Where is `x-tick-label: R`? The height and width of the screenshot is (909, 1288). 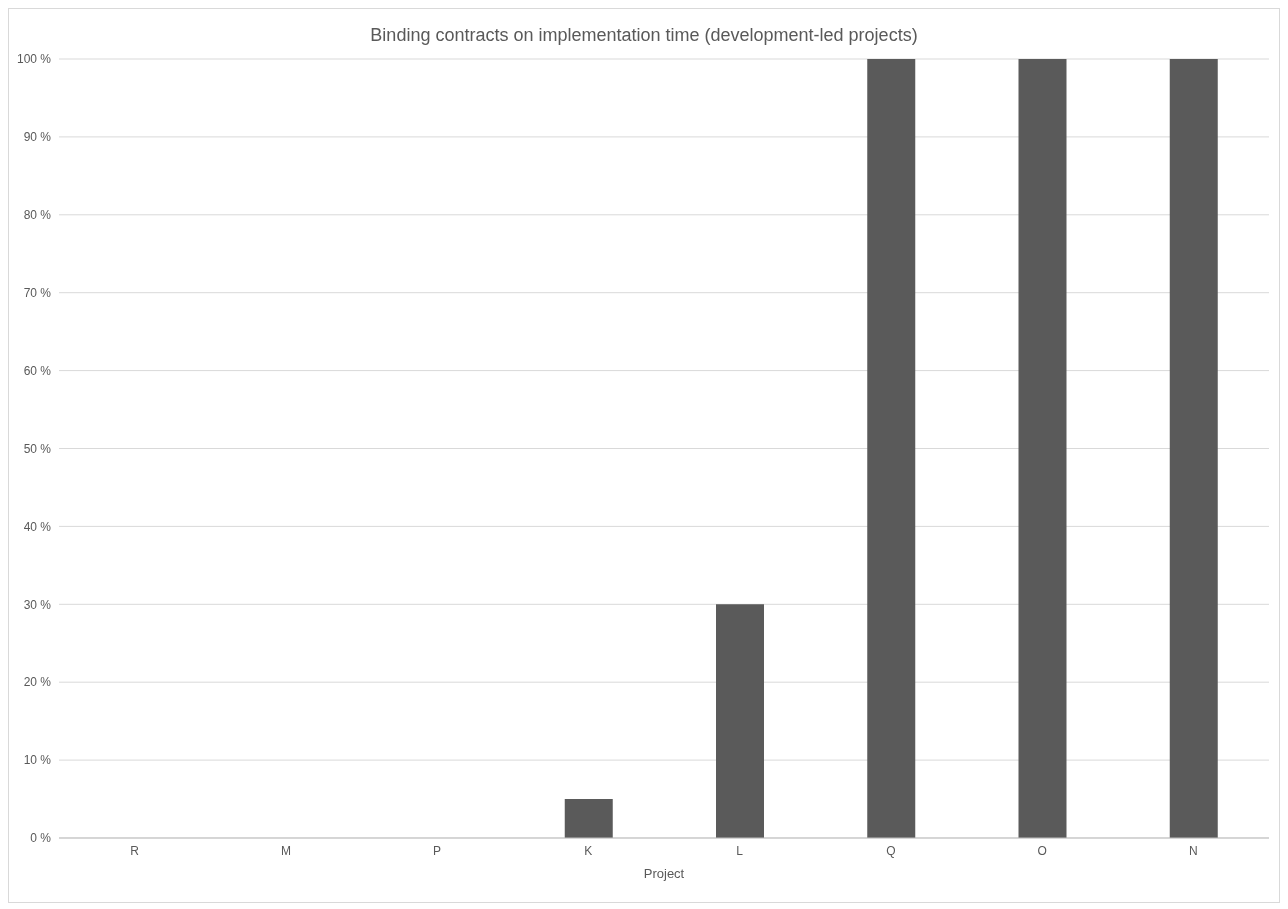 x-tick-label: R is located at coordinates (135, 850).